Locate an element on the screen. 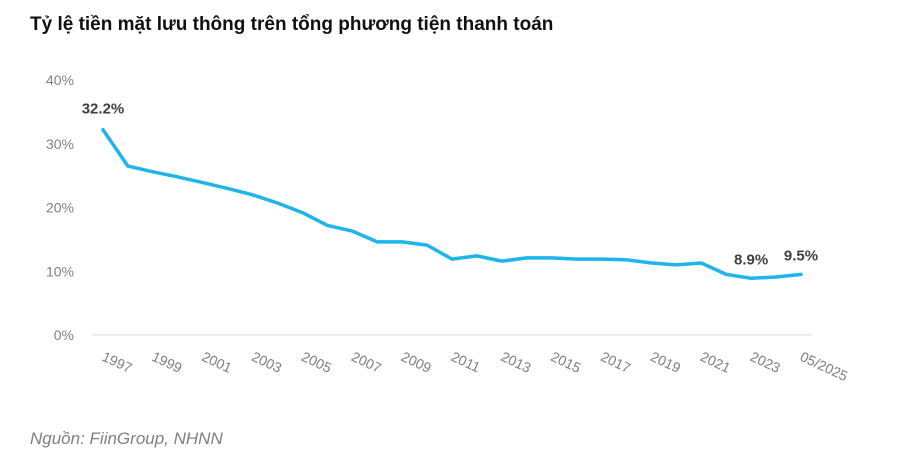  x-tick-label: 2021 is located at coordinates (715, 362).